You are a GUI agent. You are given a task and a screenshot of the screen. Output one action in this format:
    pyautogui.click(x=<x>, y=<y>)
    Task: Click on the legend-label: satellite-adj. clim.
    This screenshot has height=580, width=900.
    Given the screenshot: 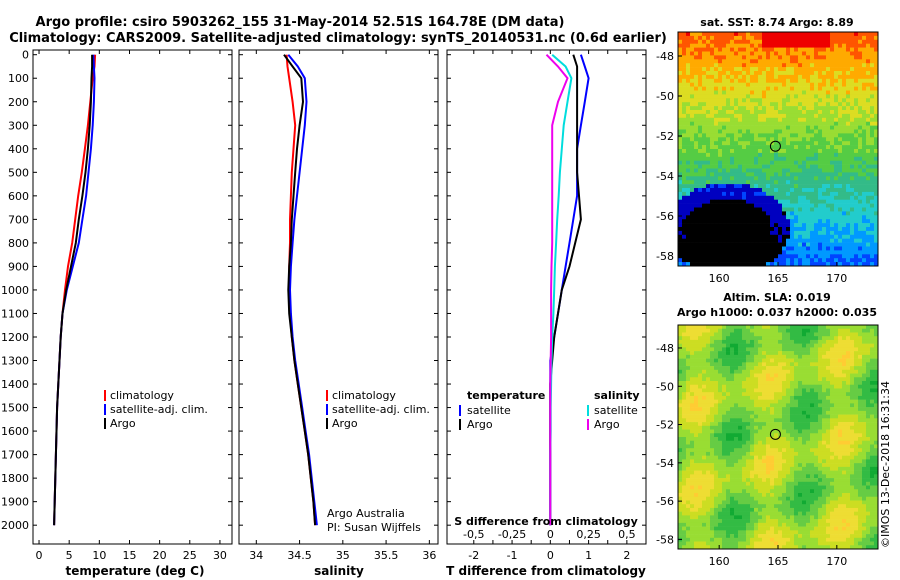 What is the action you would take?
    pyautogui.click(x=159, y=409)
    